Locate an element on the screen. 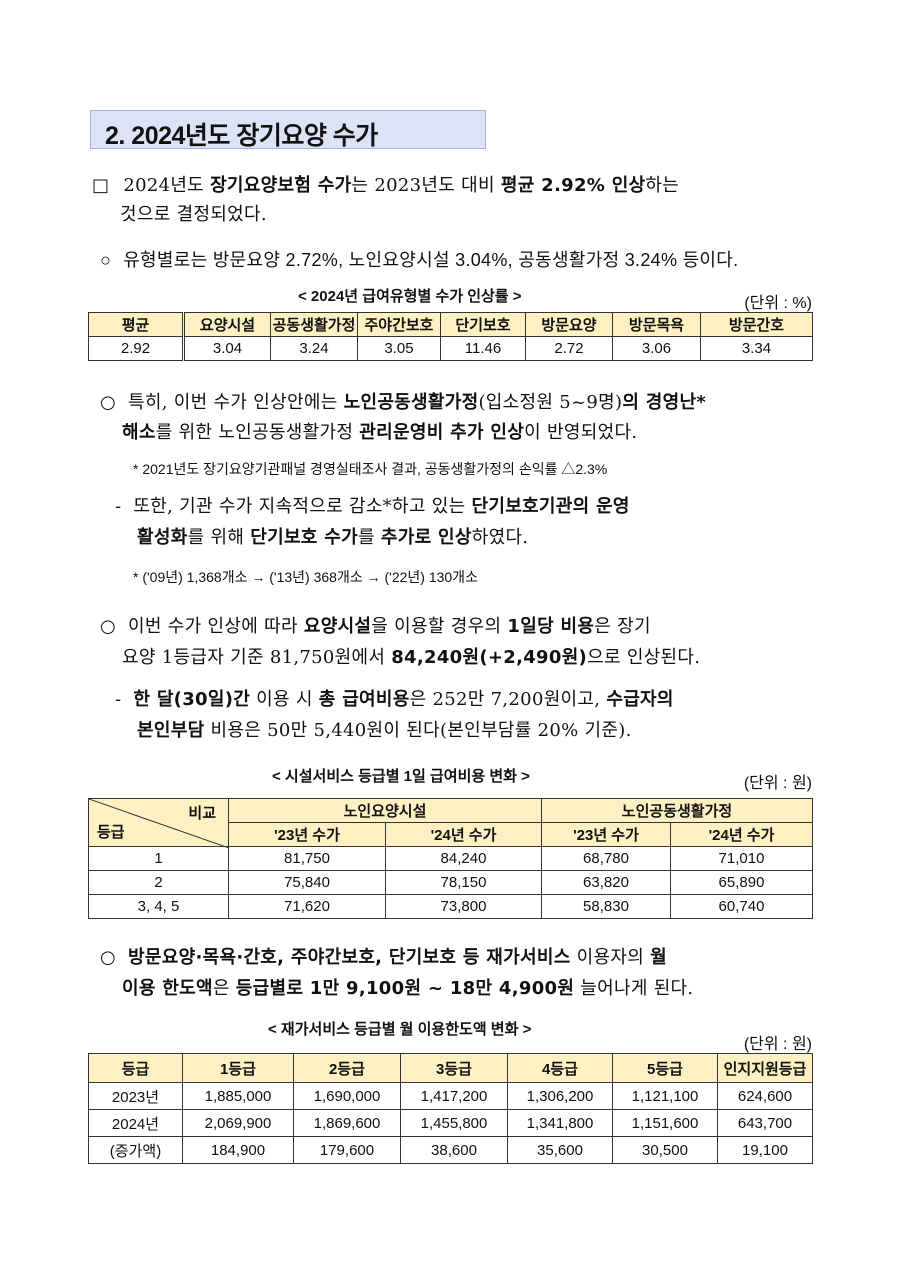 The height and width of the screenshot is (1272, 900). group-header: 노인공동생활가정 is located at coordinates (677, 810).